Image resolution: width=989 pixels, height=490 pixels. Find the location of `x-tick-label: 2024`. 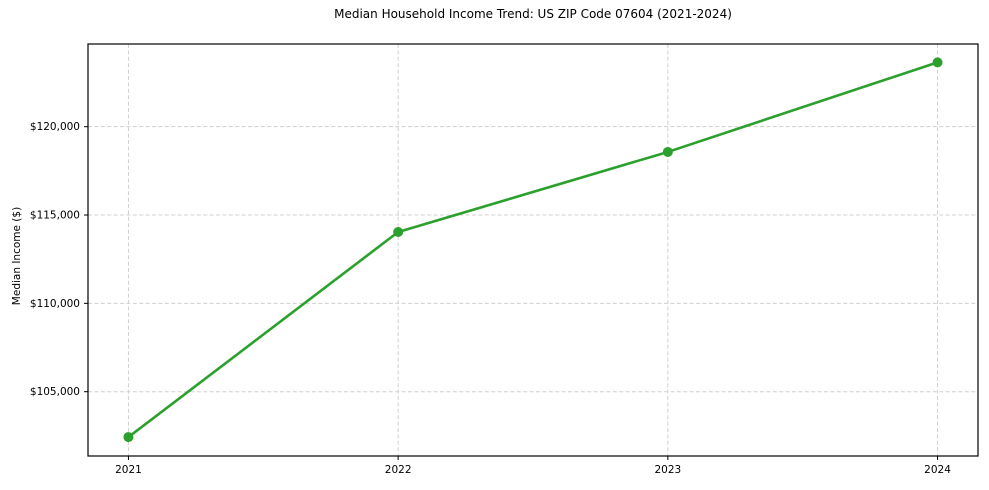

x-tick-label: 2024 is located at coordinates (937, 470).